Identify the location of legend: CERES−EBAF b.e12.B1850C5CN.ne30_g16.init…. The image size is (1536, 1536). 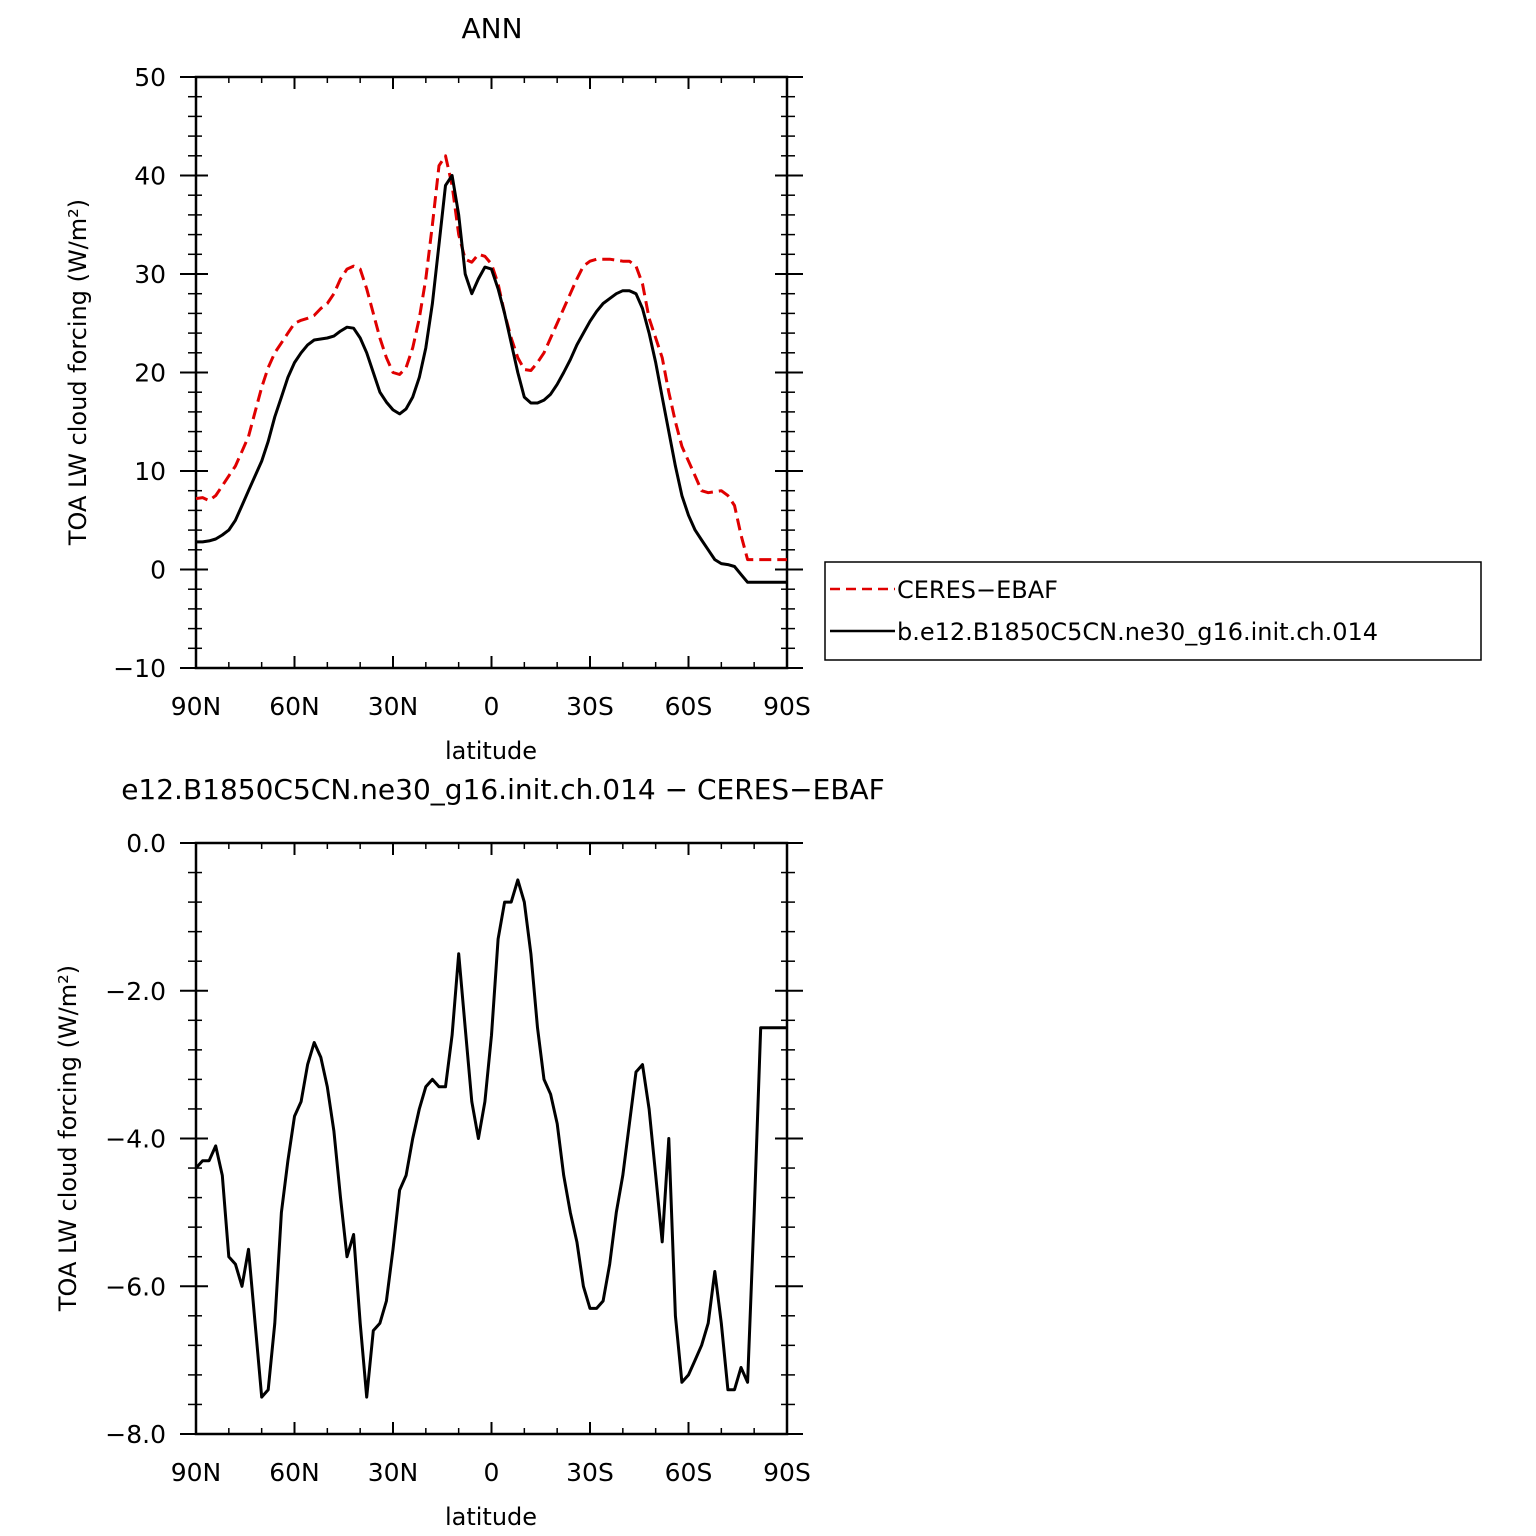
(1153, 611).